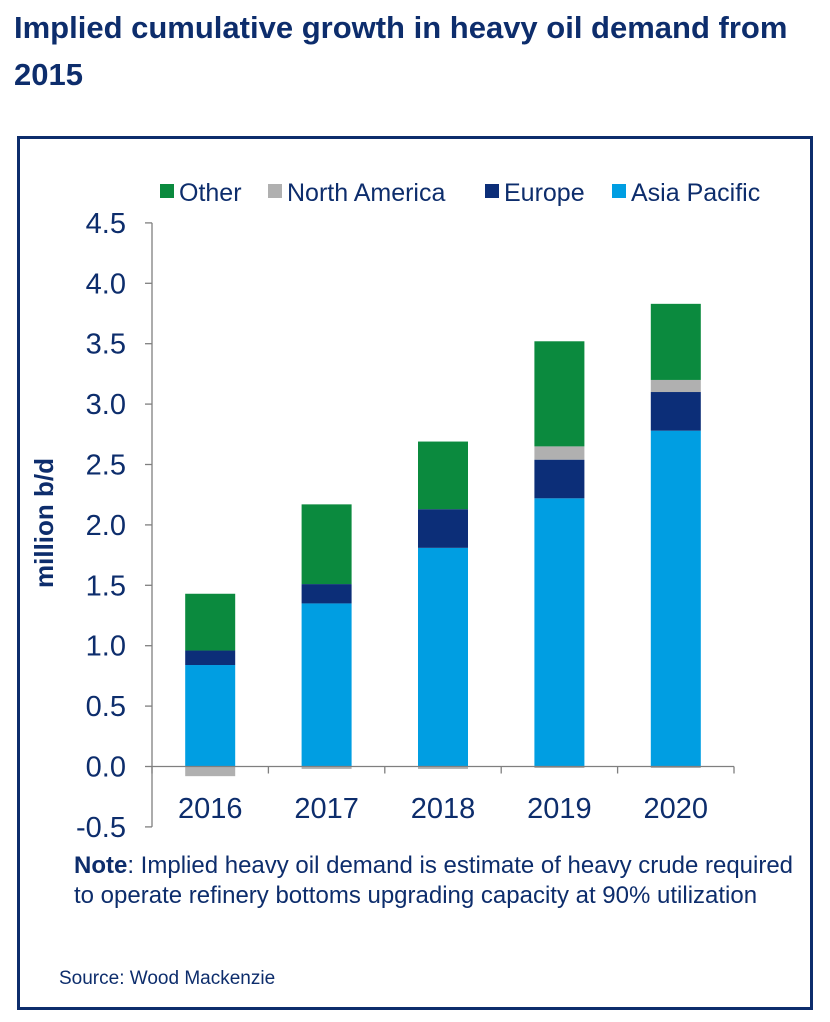 Image resolution: width=830 pixels, height=1022 pixels. Describe the element at coordinates (326, 544) in the screenshot. I see `bar-other-2017` at that location.